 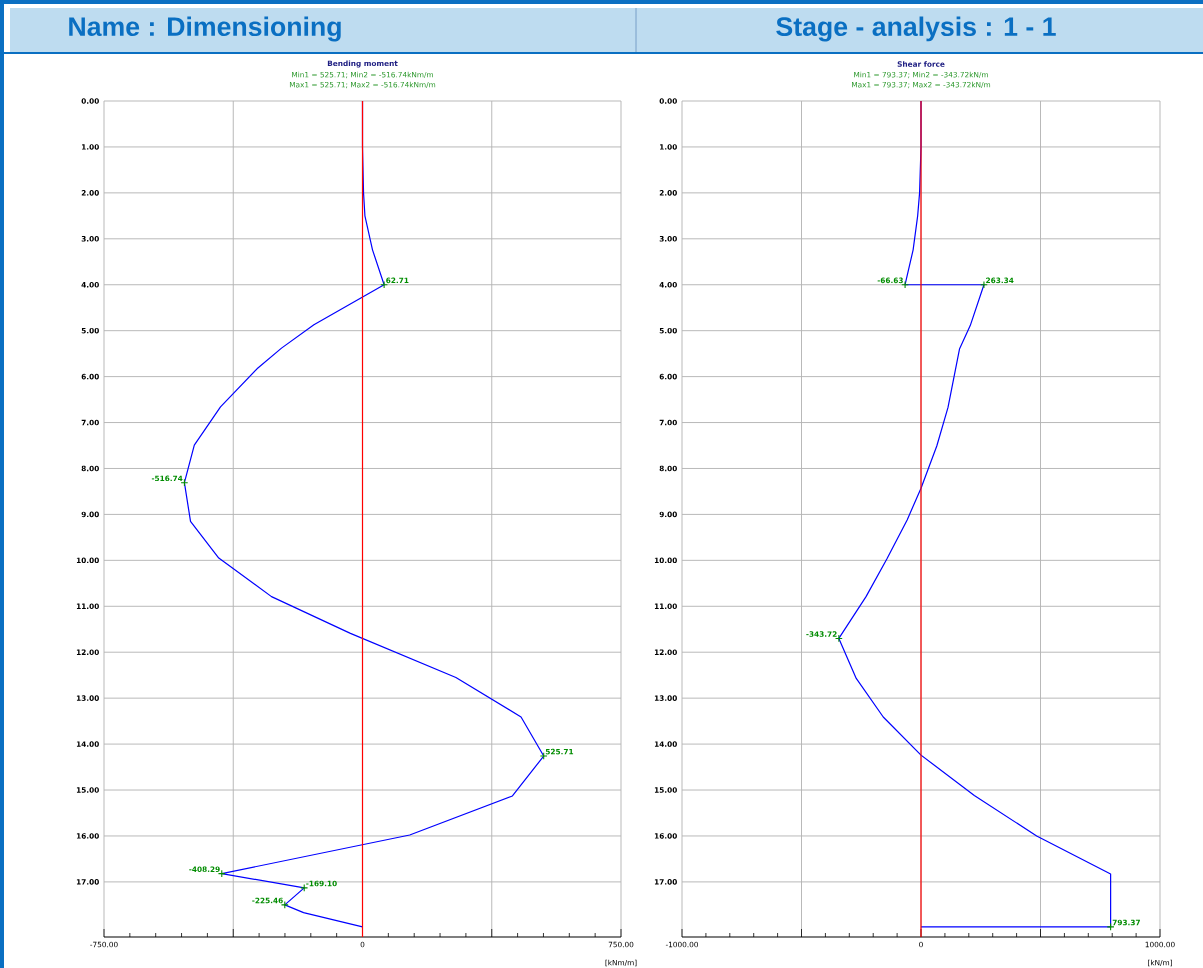 What do you see at coordinates (916, 29) in the screenshot?
I see `text: Stage - analysis : 1 - 1` at bounding box center [916, 29].